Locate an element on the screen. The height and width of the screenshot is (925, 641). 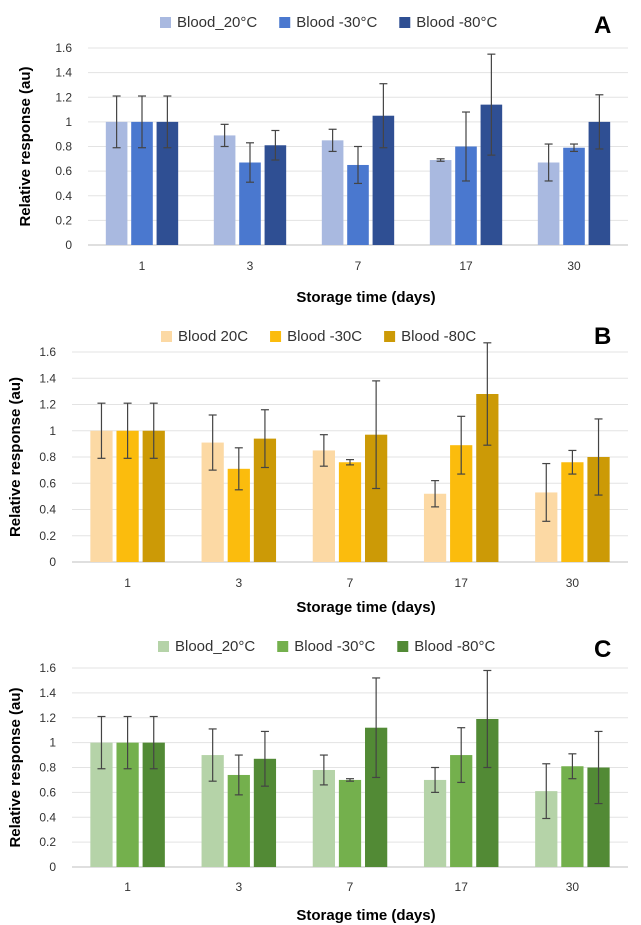
panel-label: B is located at coordinates (602, 336).